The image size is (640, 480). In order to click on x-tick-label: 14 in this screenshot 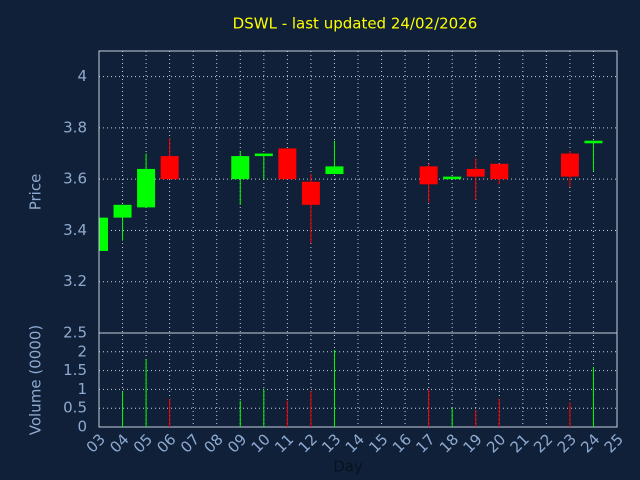, I will do `click(355, 443)`.